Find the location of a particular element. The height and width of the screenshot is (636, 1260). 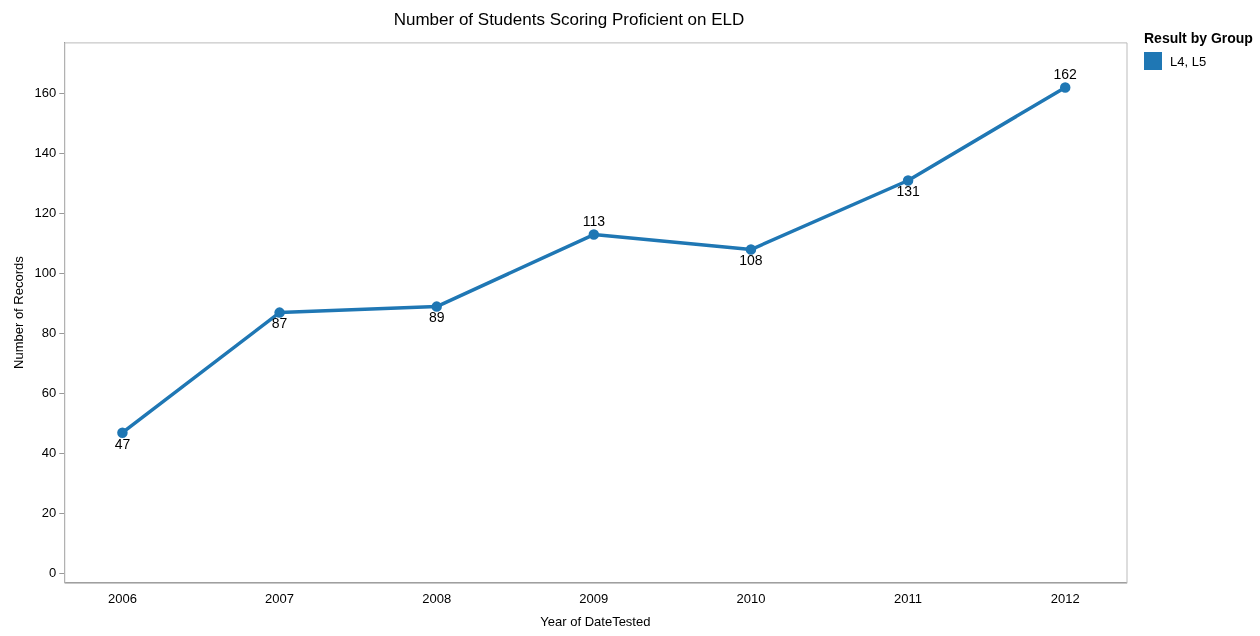

x-tick-label: 2006 is located at coordinates (122, 599).